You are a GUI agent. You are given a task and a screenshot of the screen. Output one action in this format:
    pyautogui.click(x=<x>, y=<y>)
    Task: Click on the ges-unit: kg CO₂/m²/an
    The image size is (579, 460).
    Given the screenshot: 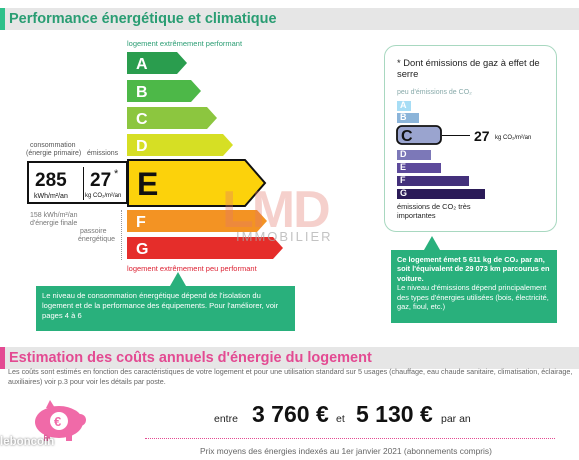 What is the action you would take?
    pyautogui.click(x=103, y=196)
    